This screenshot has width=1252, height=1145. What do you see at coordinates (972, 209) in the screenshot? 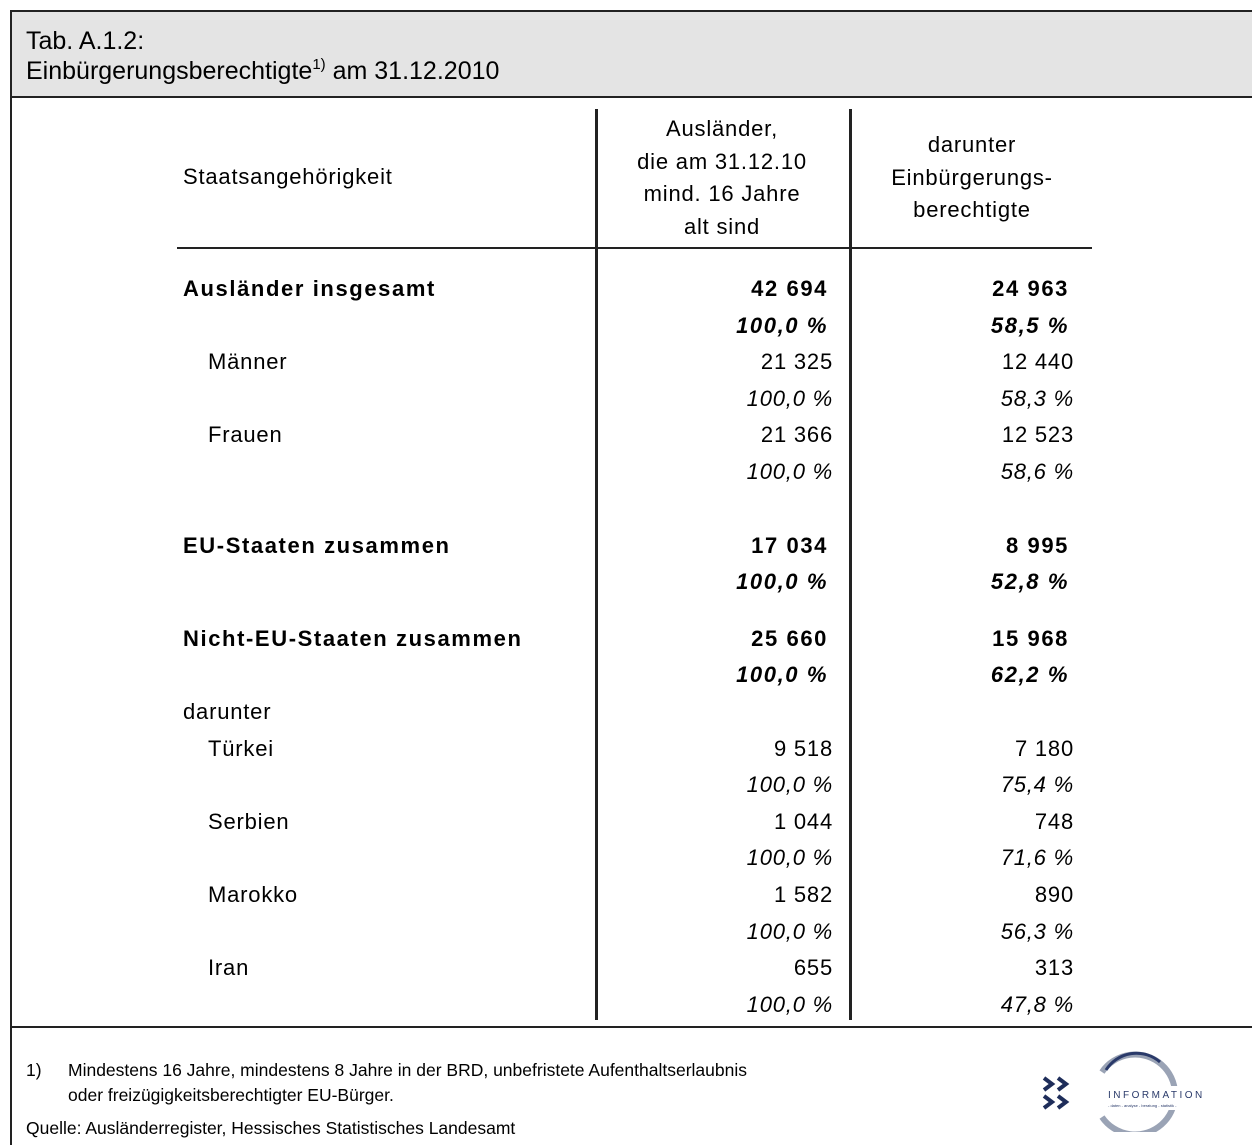
I see `column-header: berechtigte` at bounding box center [972, 209].